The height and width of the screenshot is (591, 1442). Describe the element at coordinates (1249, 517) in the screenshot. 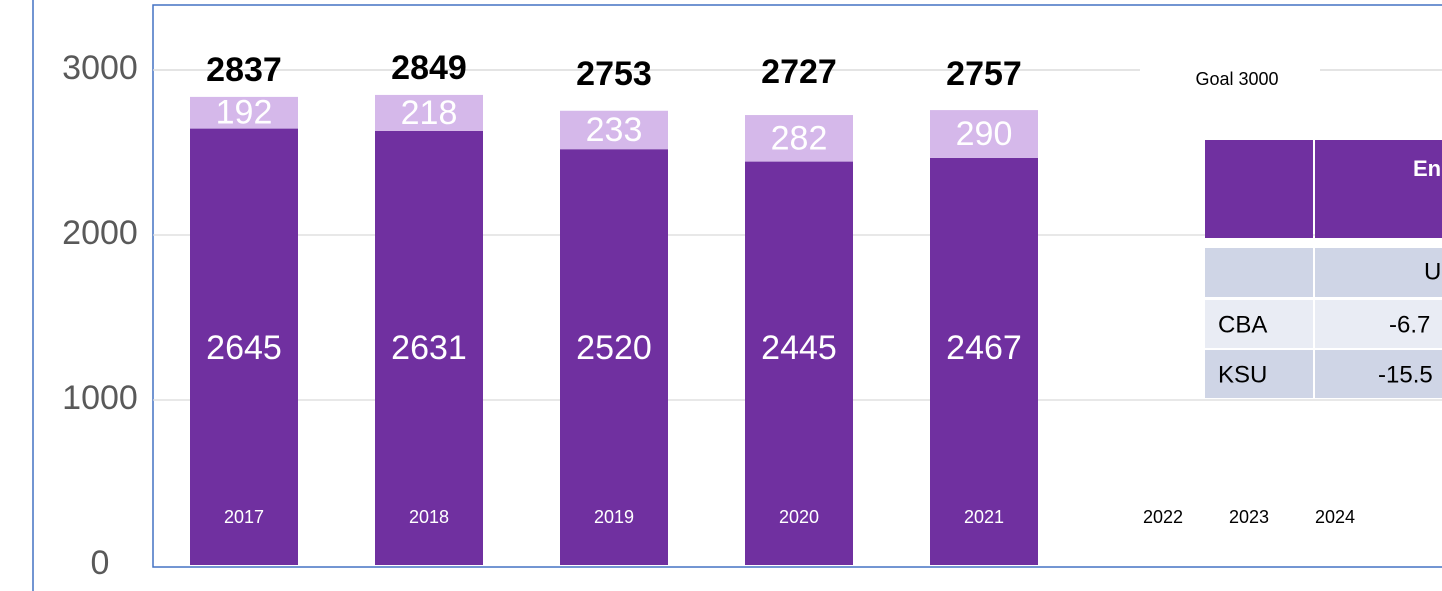

I see `x-tick-label: 2023` at that location.